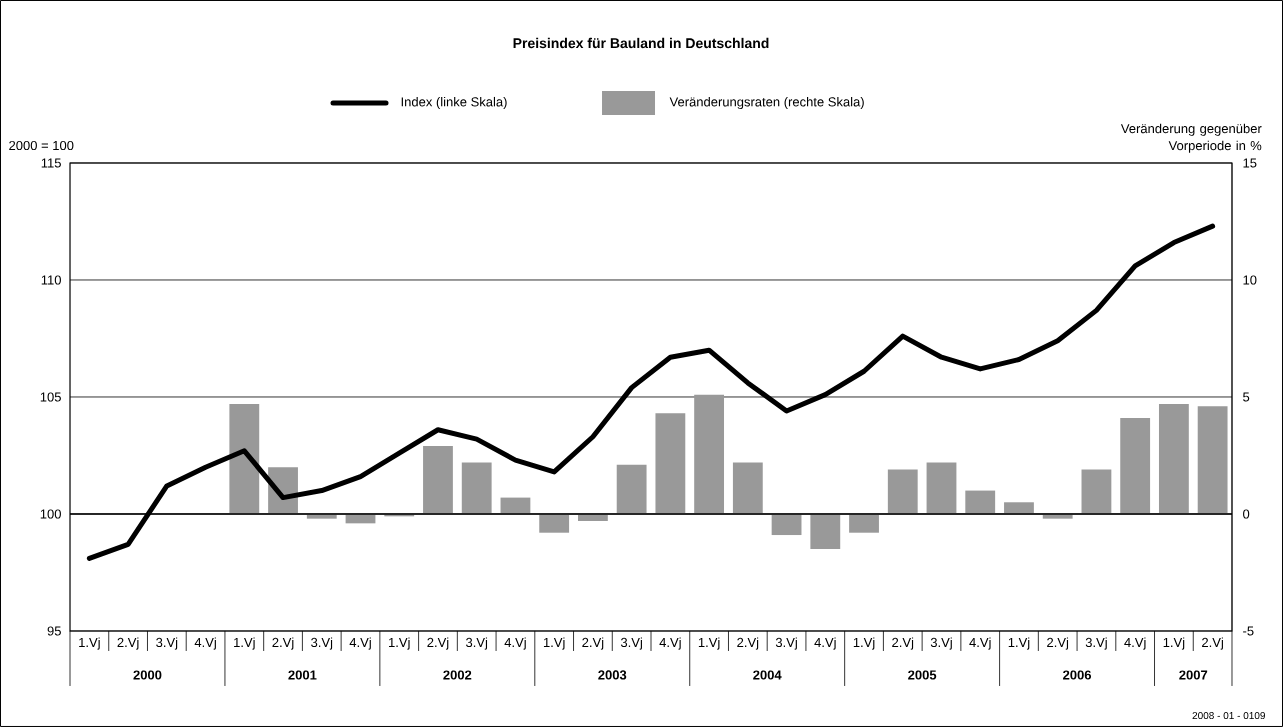  Describe the element at coordinates (1250, 163) in the screenshot. I see `y2-tick-label: 15` at that location.